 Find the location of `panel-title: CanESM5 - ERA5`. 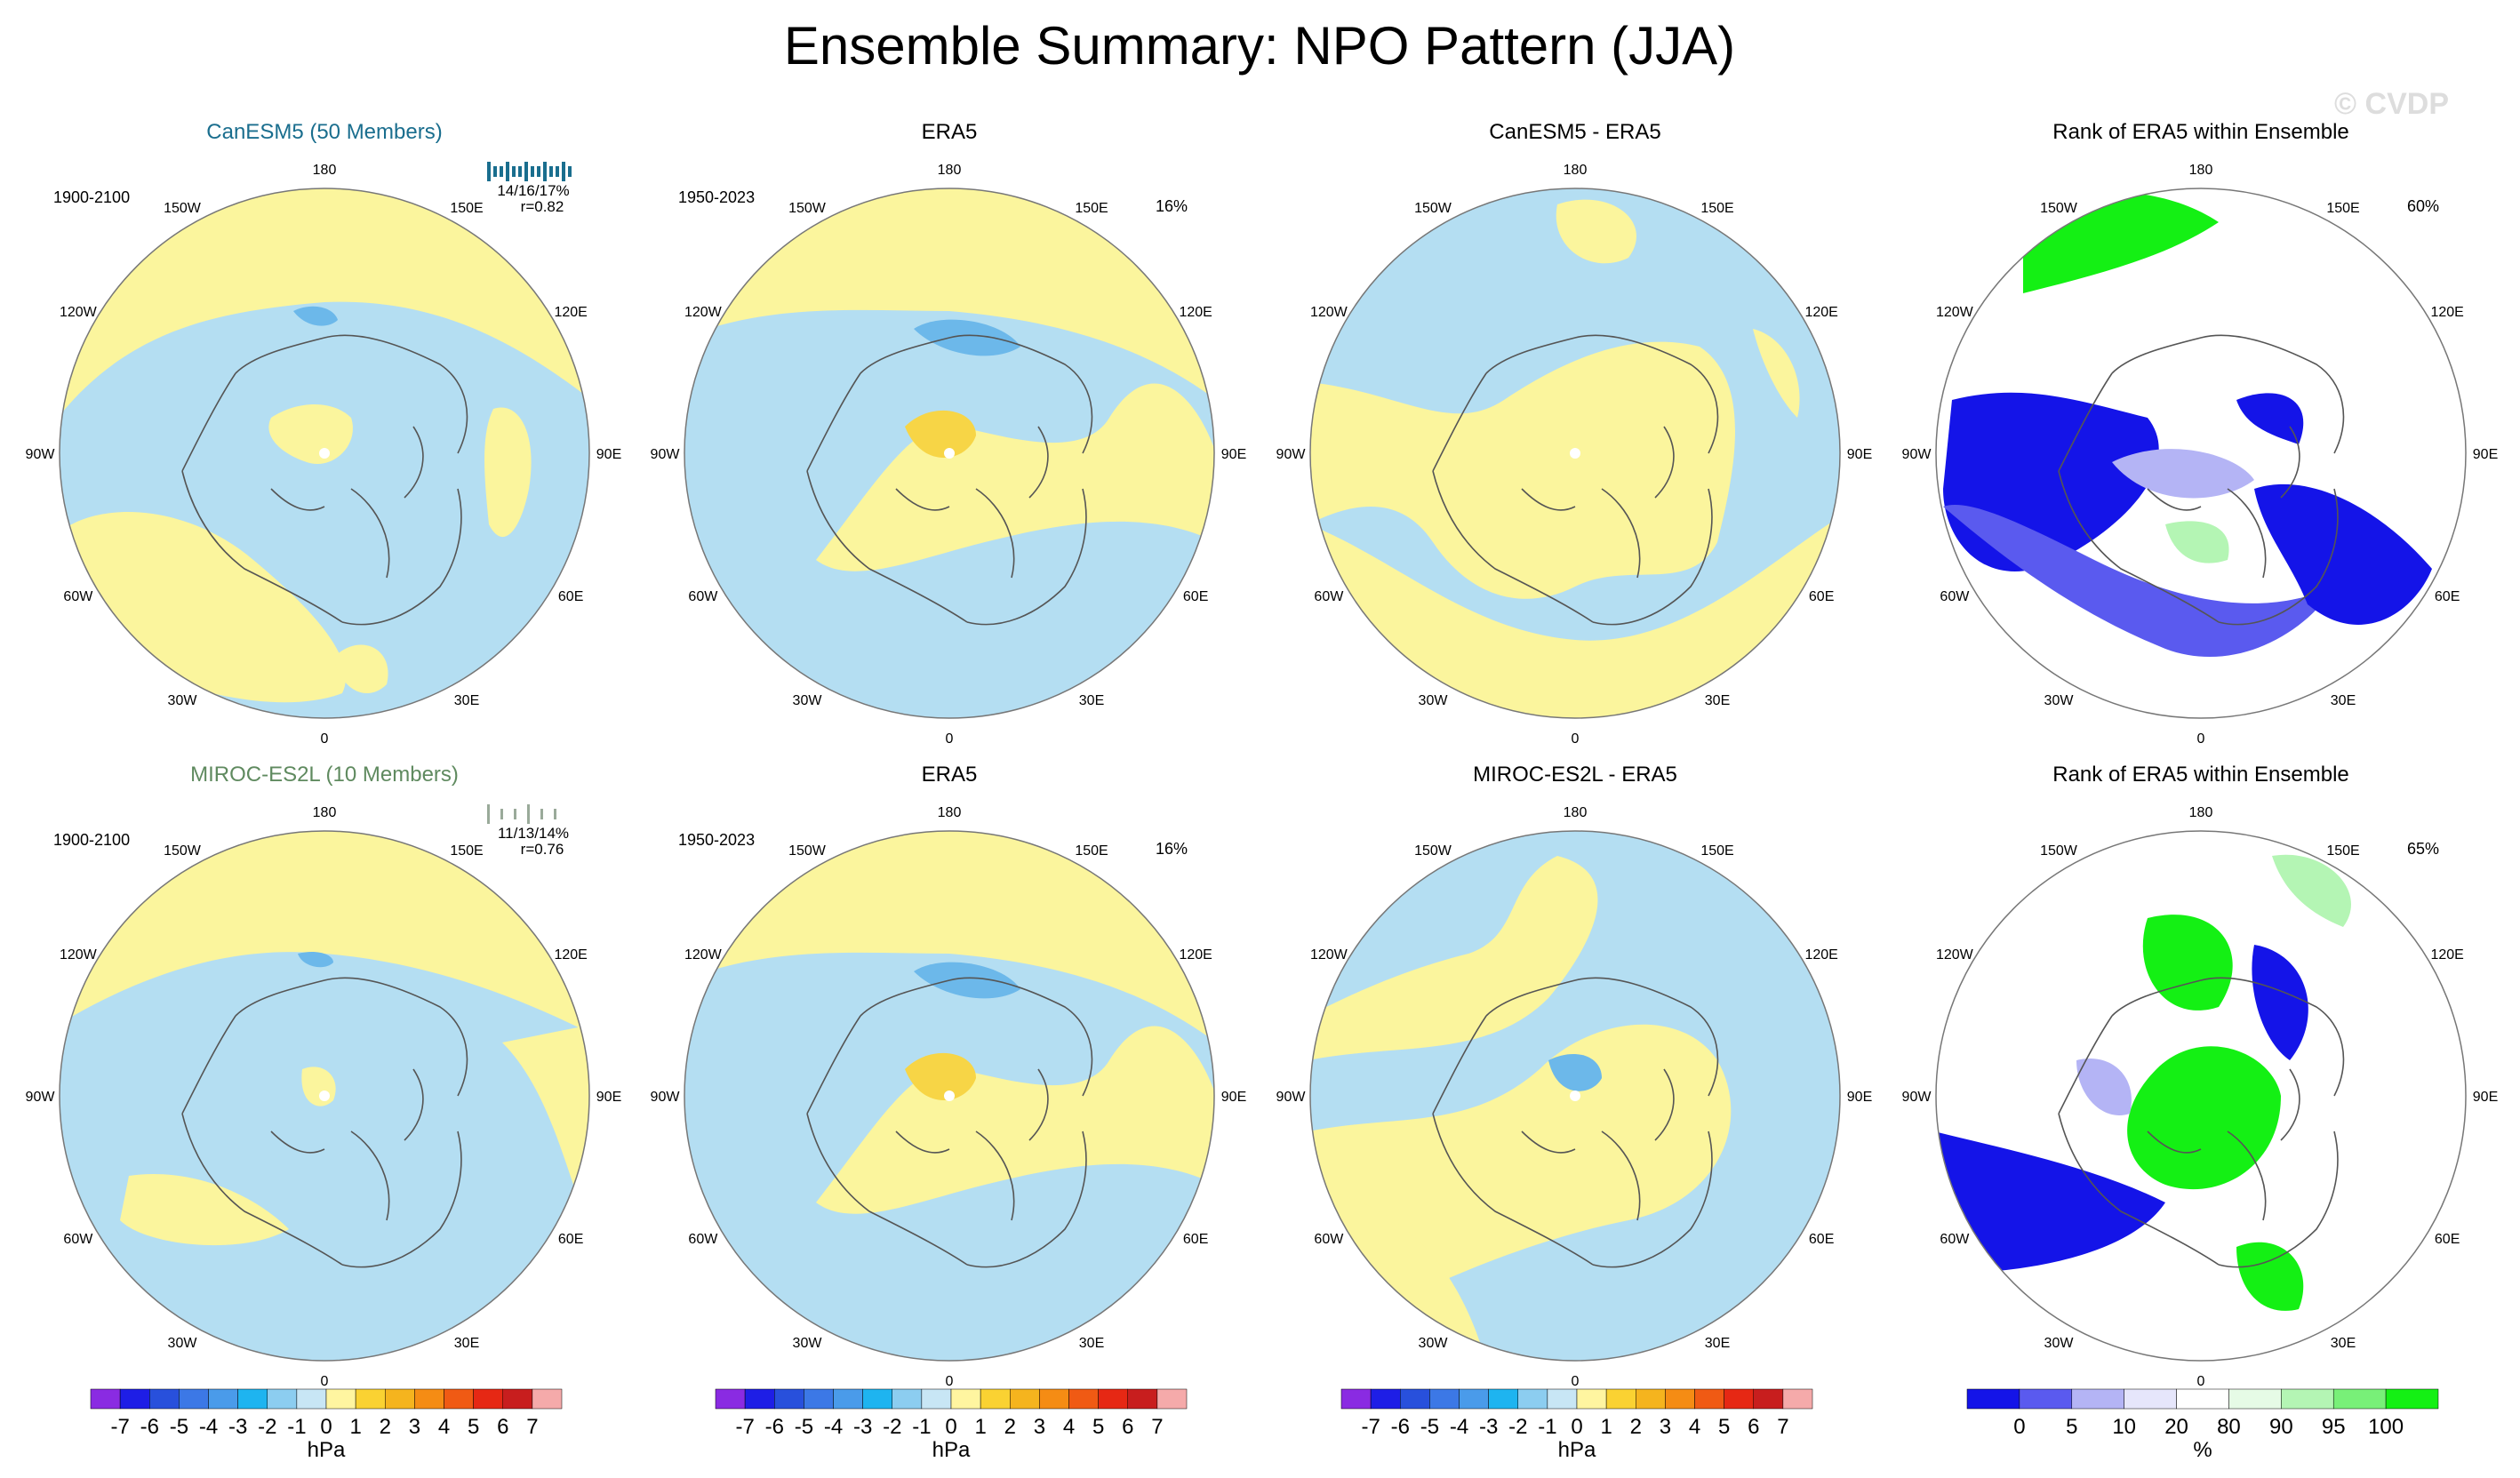

panel-title: CanESM5 - ERA5 is located at coordinates (1574, 132).